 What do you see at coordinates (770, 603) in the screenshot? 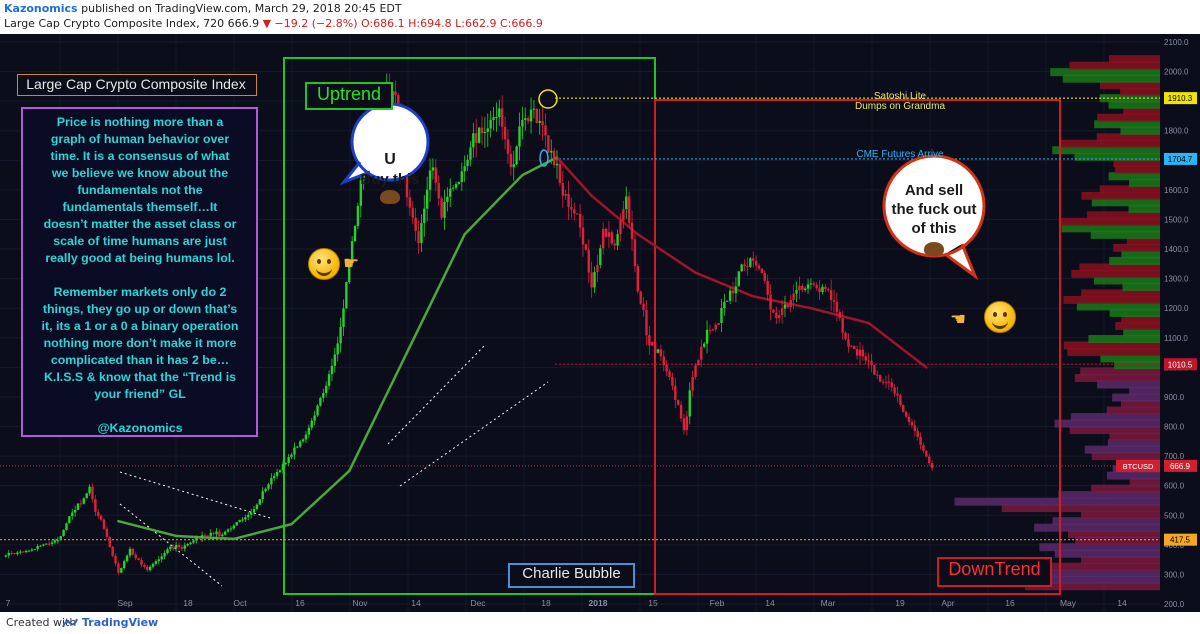
I see `x-tick-label: 14` at bounding box center [770, 603].